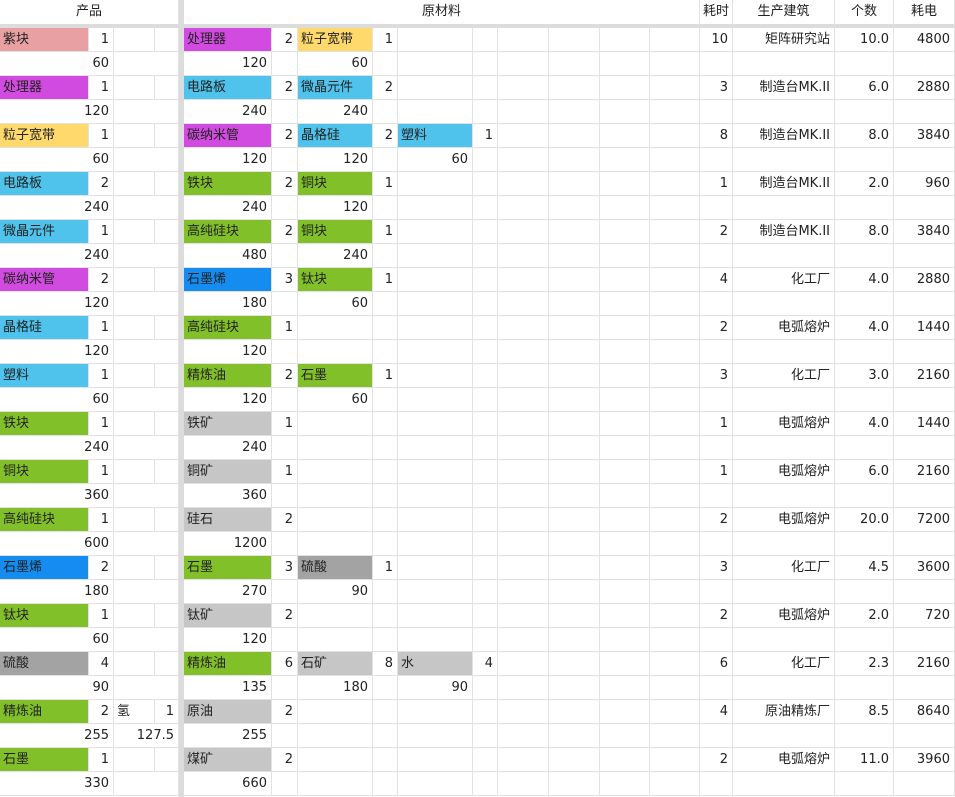 This screenshot has height=797, width=955. I want to click on building-cell: 电弧熔炉, so click(784, 472).